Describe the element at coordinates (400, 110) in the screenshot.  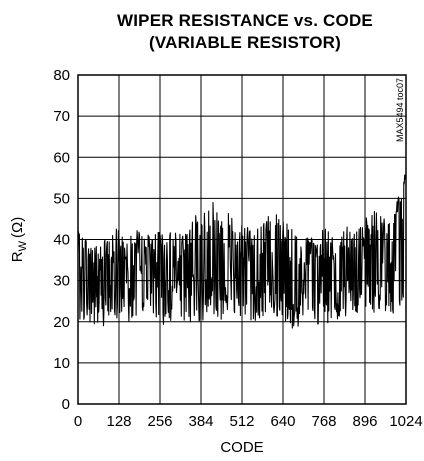
I see `figure-id-label: MAX5494 toc07` at that location.